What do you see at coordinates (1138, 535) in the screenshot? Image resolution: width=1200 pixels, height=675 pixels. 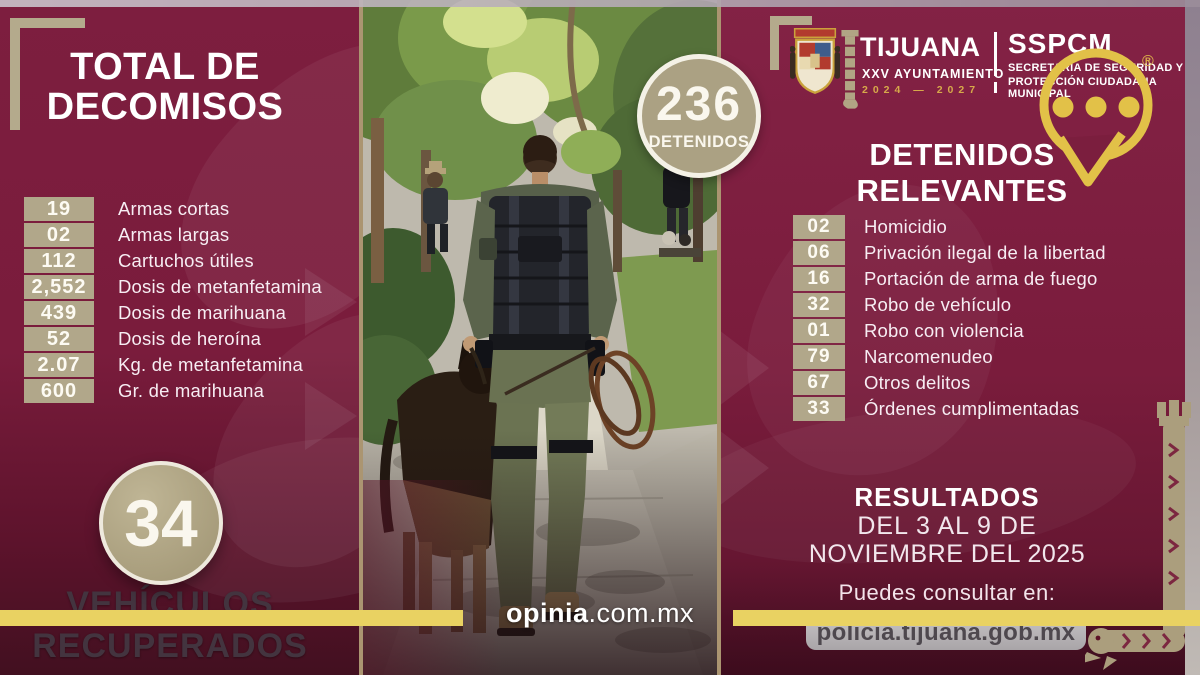 I see `serpent-icon` at bounding box center [1138, 535].